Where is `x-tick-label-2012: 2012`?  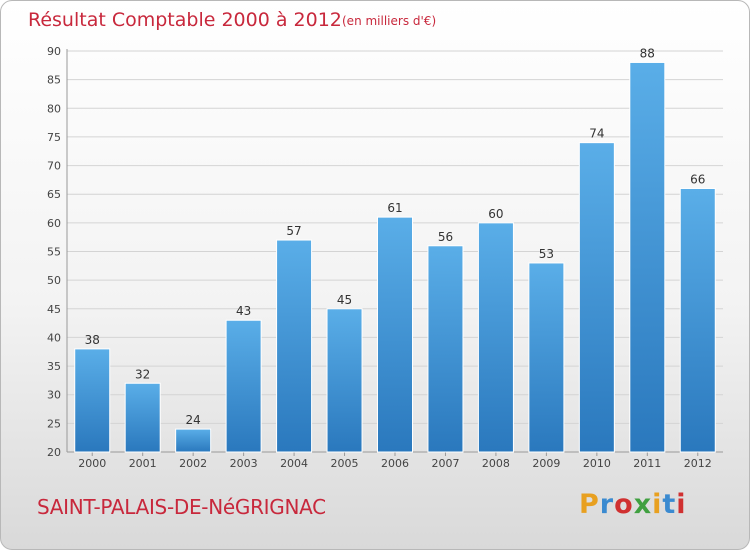 x-tick-label-2012: 2012 is located at coordinates (698, 463).